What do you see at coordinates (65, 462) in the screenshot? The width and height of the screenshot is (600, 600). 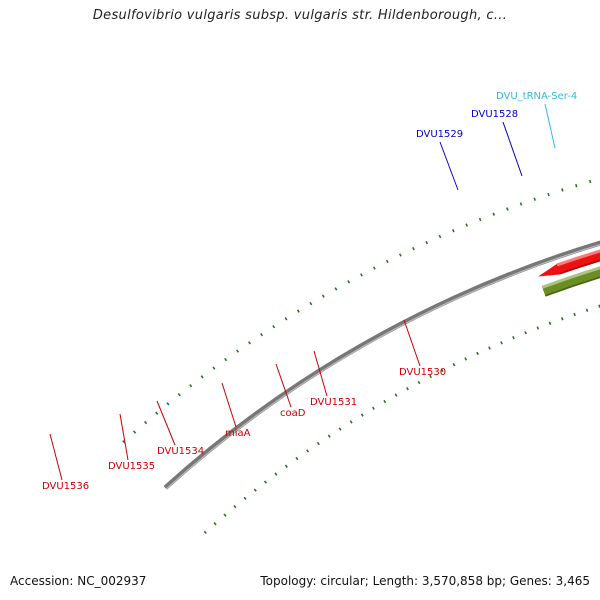 I see `gene-label-dvu1536: DVU1536` at bounding box center [65, 462].